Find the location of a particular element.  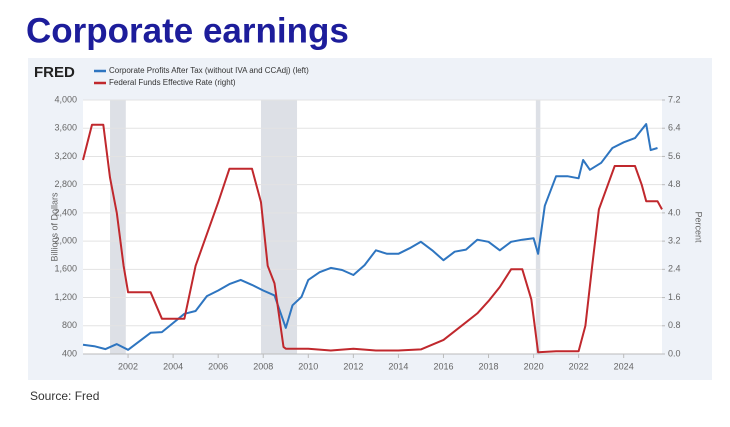

y-tick-label: 4,000 is located at coordinates (65, 99).